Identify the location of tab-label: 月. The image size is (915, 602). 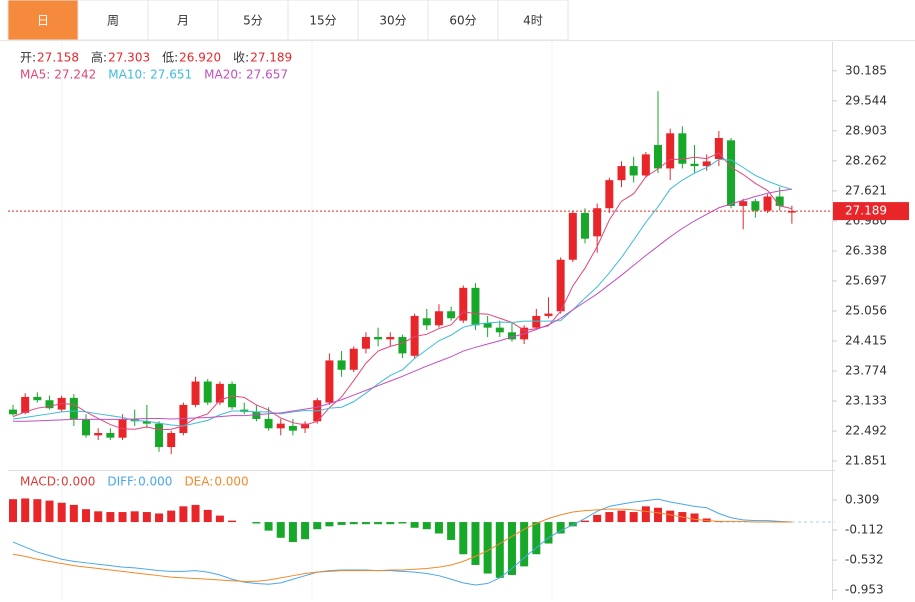
(183, 21).